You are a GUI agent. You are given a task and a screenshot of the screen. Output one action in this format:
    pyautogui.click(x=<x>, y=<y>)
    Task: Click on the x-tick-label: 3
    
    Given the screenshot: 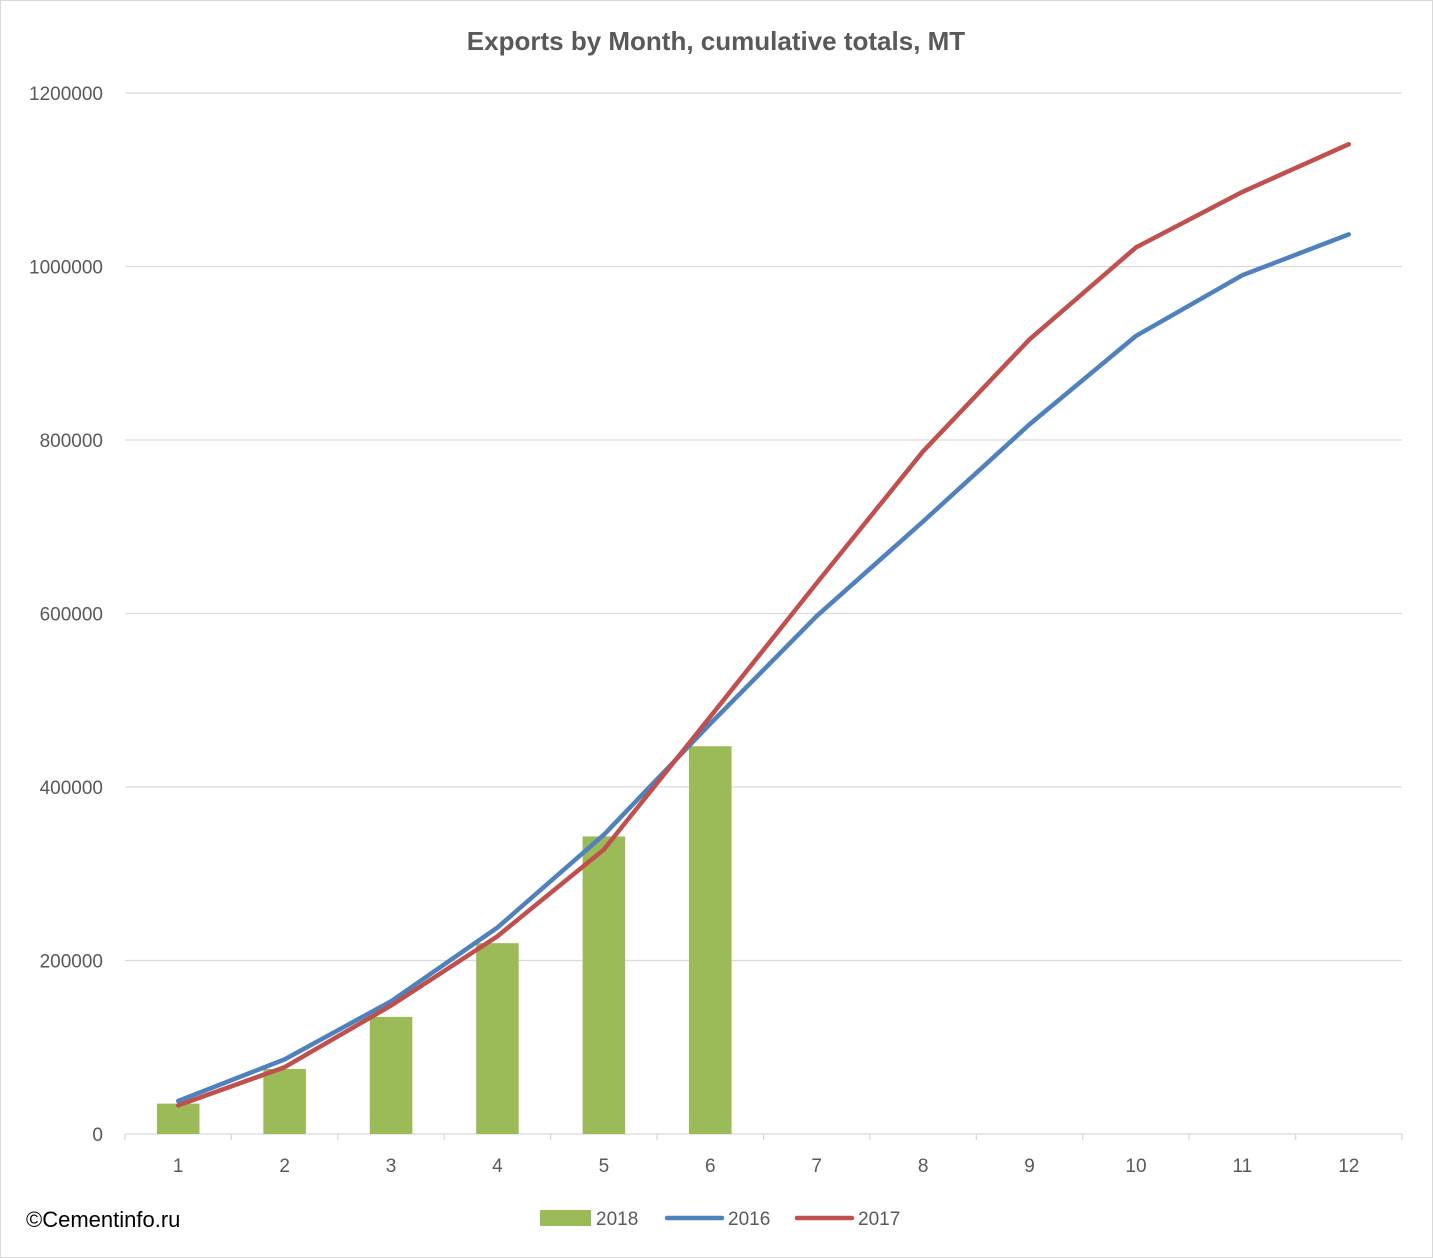 What is the action you would take?
    pyautogui.click(x=391, y=1166)
    